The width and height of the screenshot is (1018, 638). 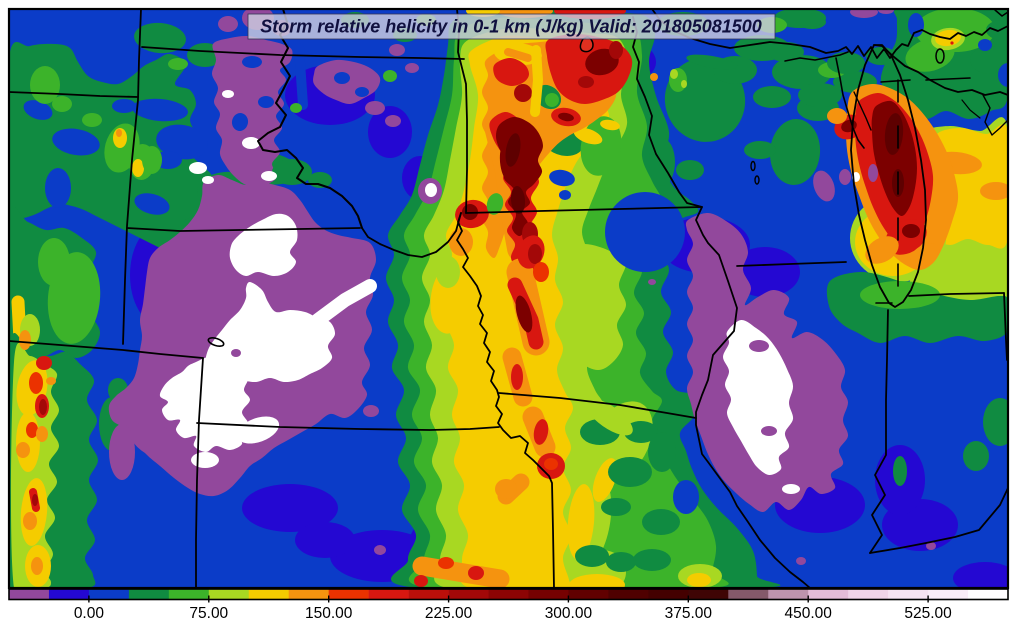 I want to click on svg-text: 75.00, so click(x=208, y=613).